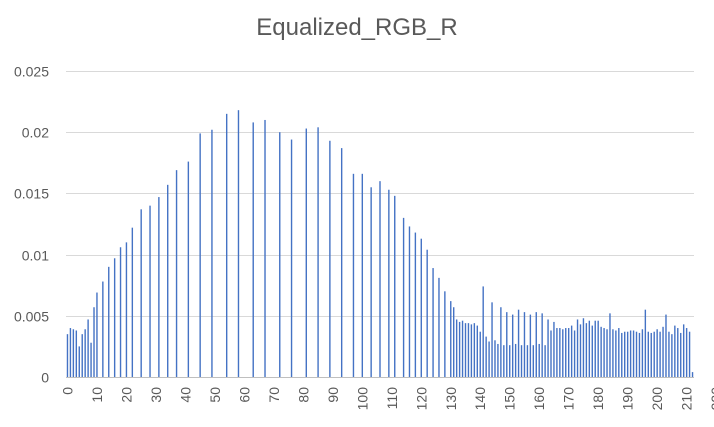 This screenshot has width=714, height=427. I want to click on x-tick-label: 100, so click(362, 399).